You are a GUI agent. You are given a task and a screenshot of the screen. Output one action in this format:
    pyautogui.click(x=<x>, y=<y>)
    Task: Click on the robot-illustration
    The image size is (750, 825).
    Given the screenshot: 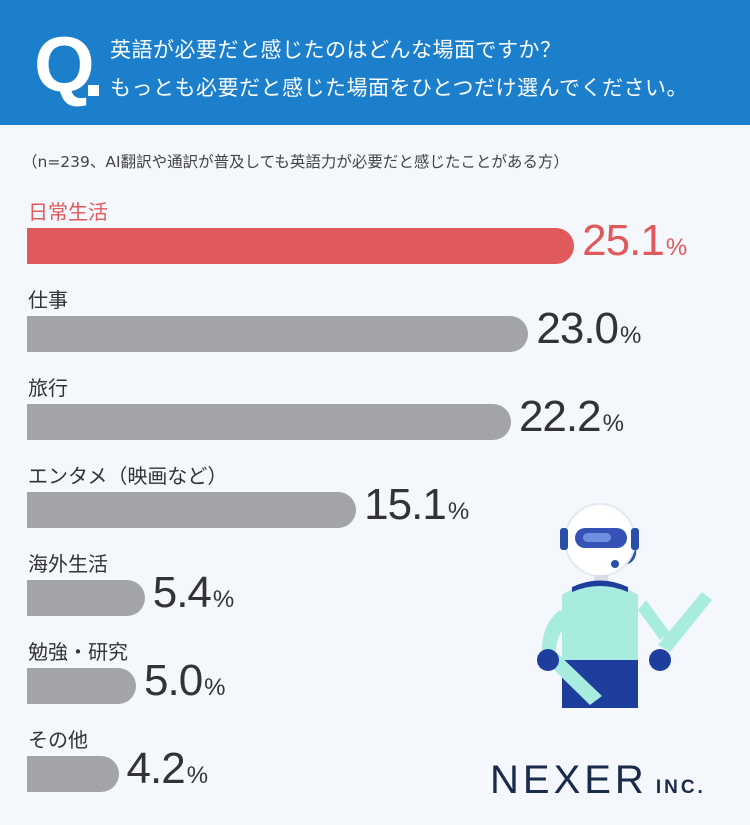 What is the action you would take?
    pyautogui.click(x=624, y=605)
    